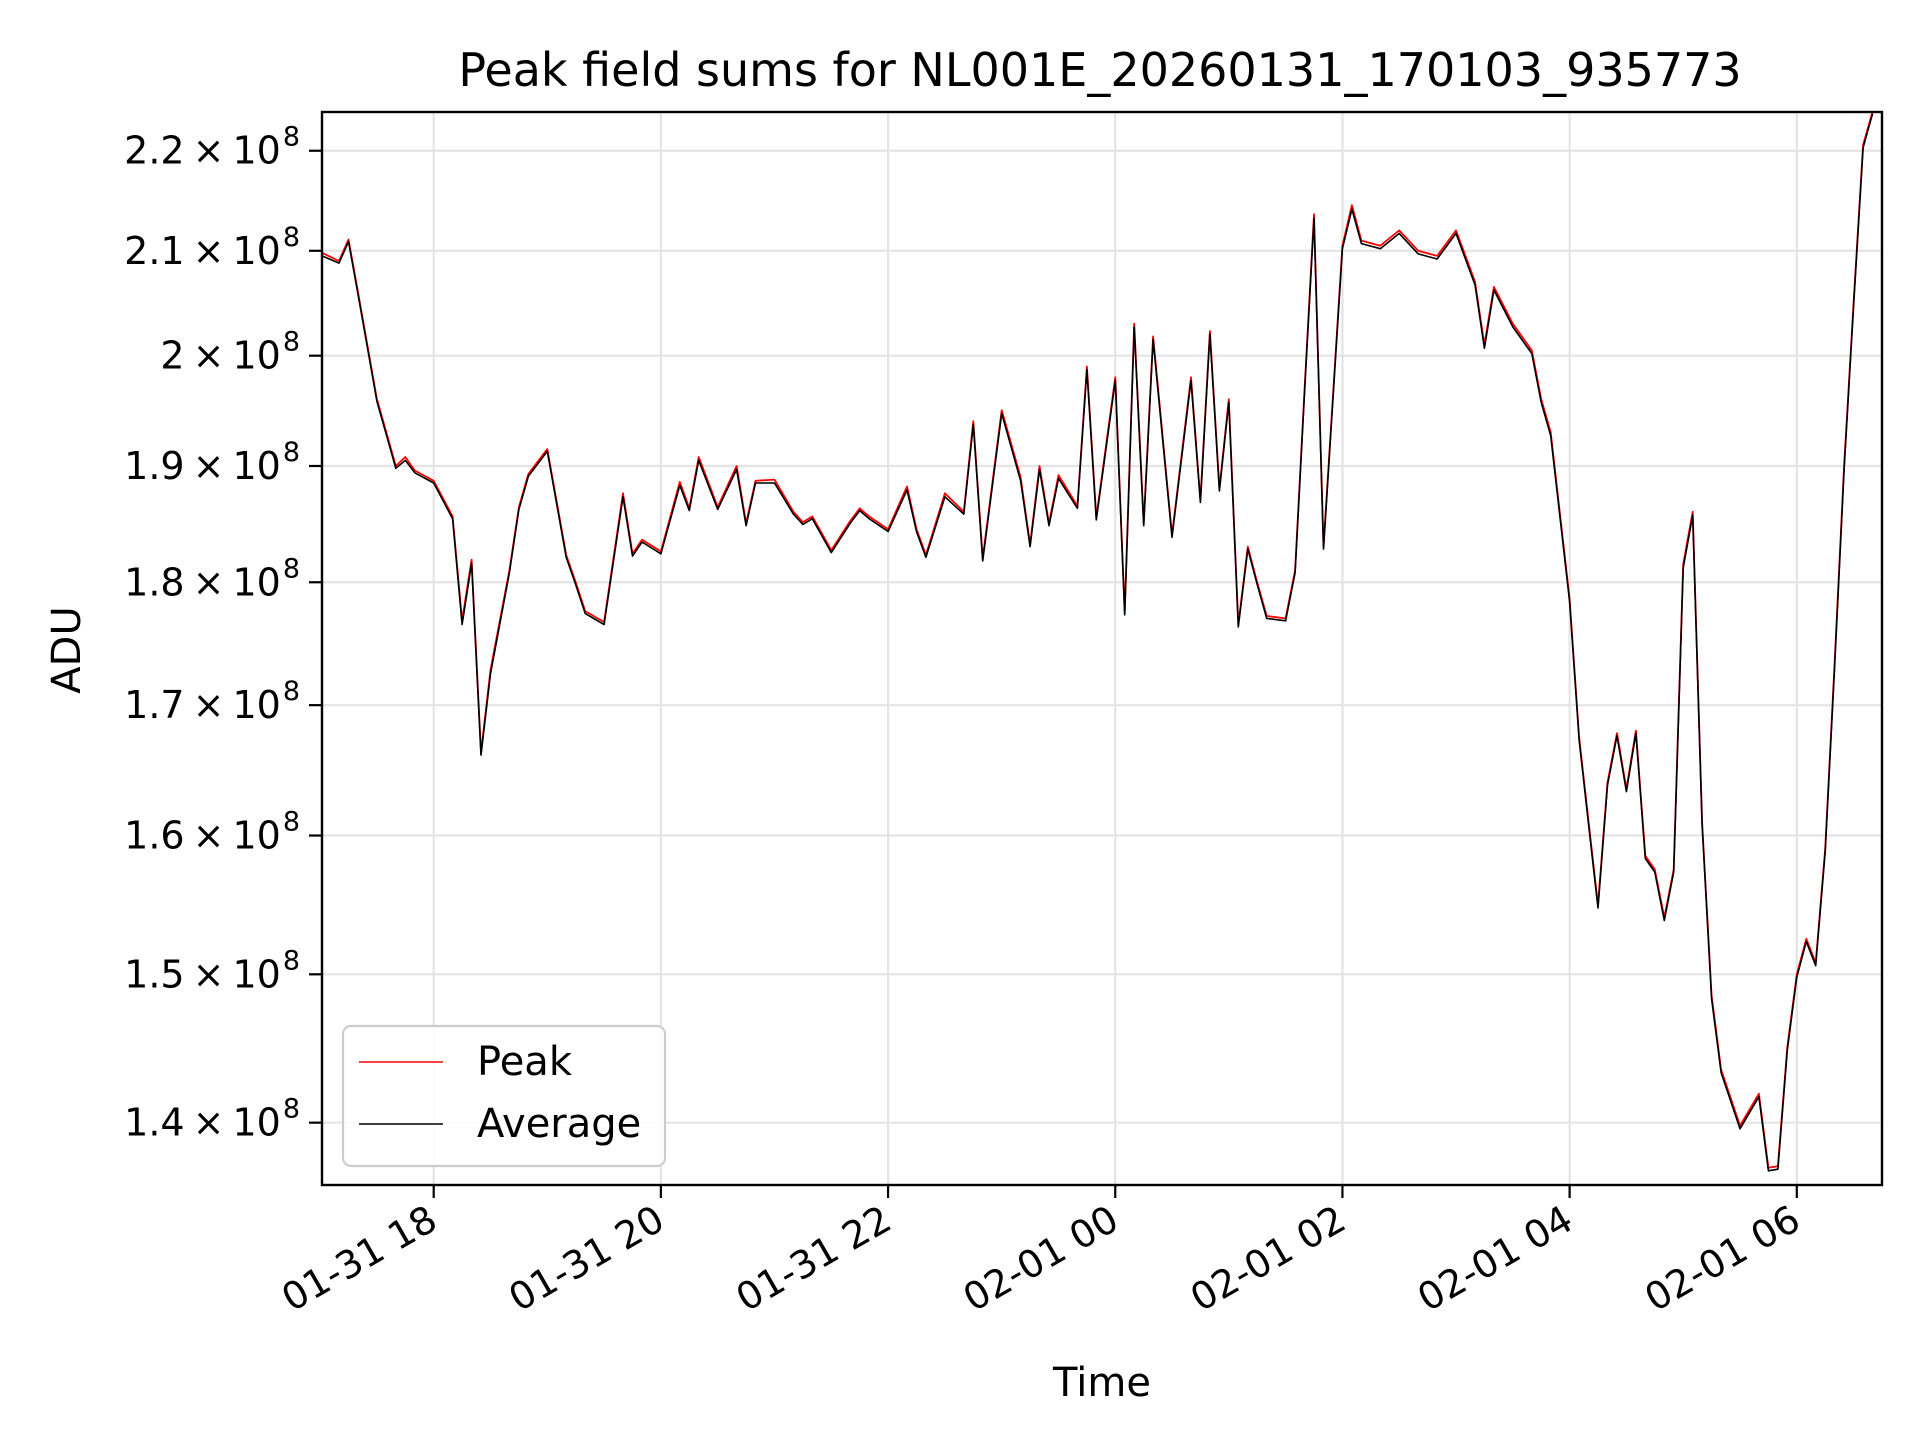  I want to click on y-tick-label: 2 × 10⁸, so click(230, 352).